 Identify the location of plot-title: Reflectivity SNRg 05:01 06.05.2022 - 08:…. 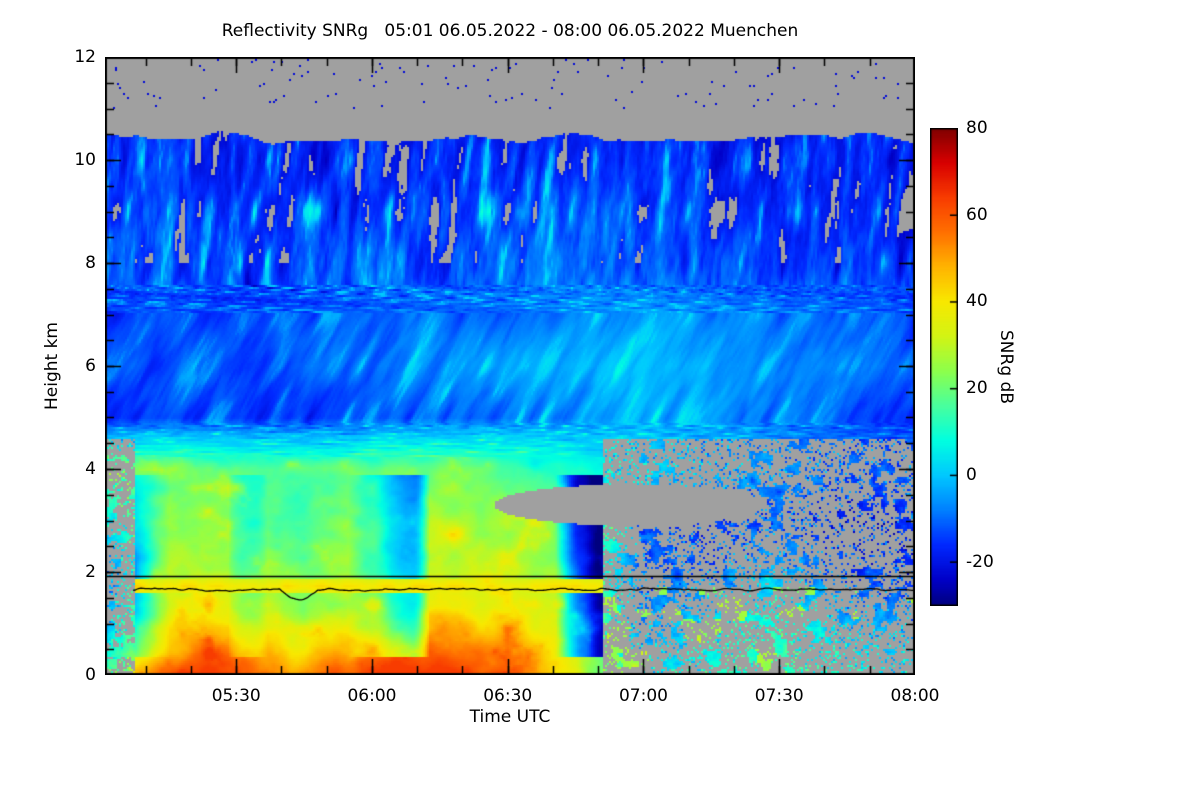
(510, 31).